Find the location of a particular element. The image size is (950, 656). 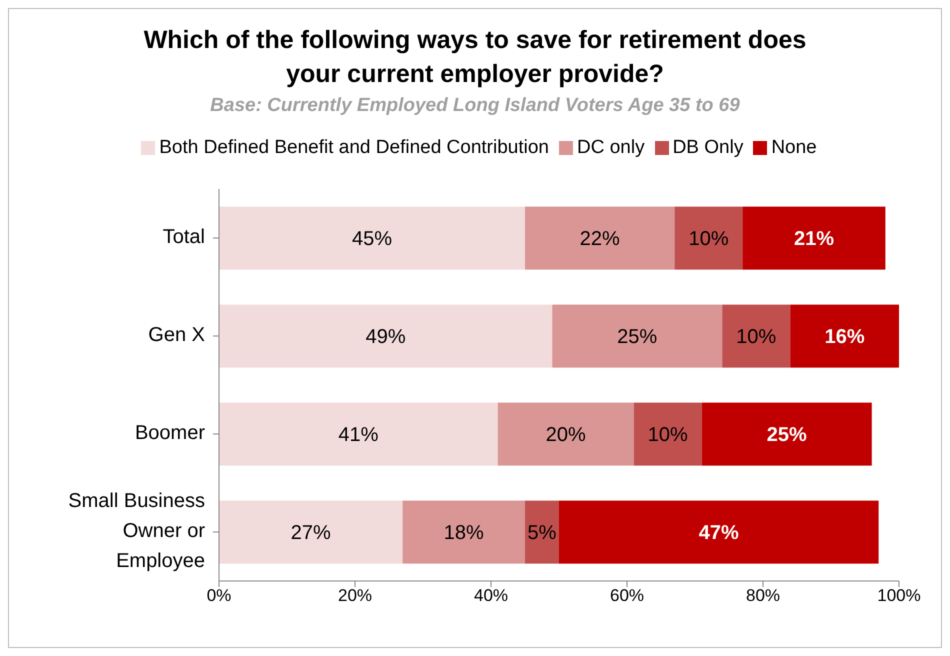

chart-title: Which of the following ways to save for retirement does your current employer provide? is located at coordinates (475, 57).